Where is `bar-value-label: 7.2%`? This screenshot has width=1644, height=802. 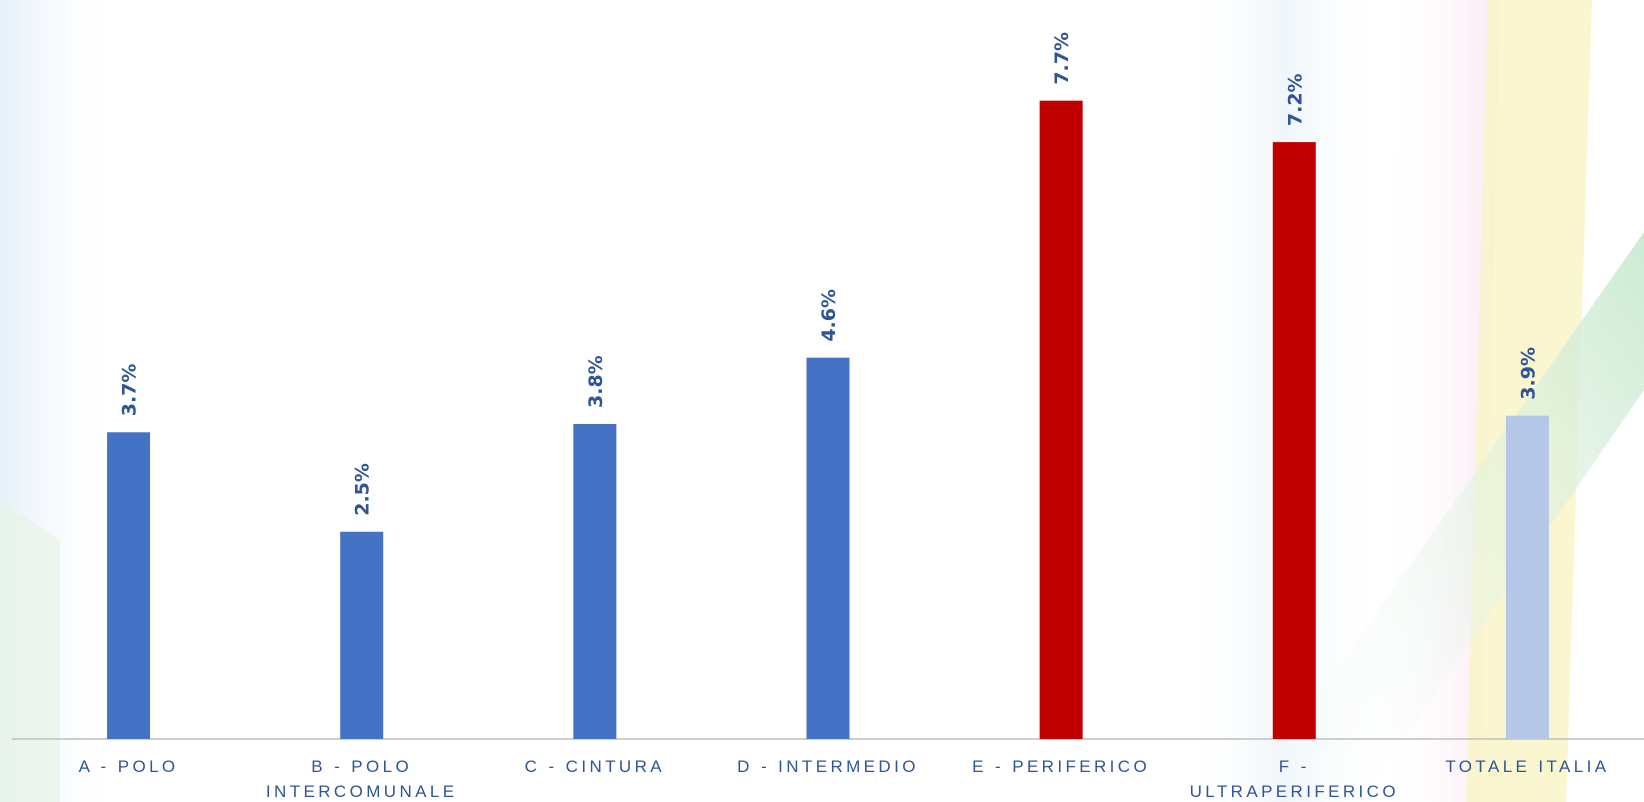
bar-value-label: 7.2% is located at coordinates (1295, 99).